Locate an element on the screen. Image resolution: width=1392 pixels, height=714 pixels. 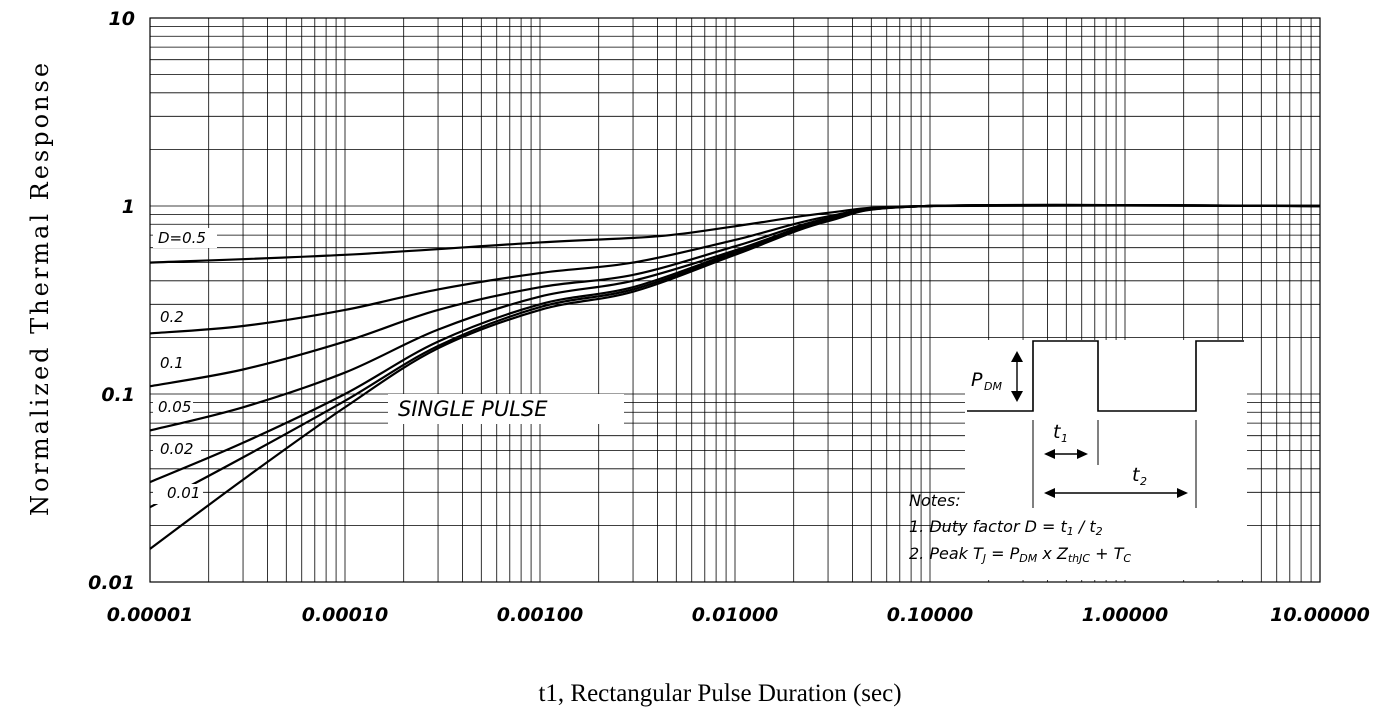
series-label-d02: 0.2 is located at coordinates (172, 317).